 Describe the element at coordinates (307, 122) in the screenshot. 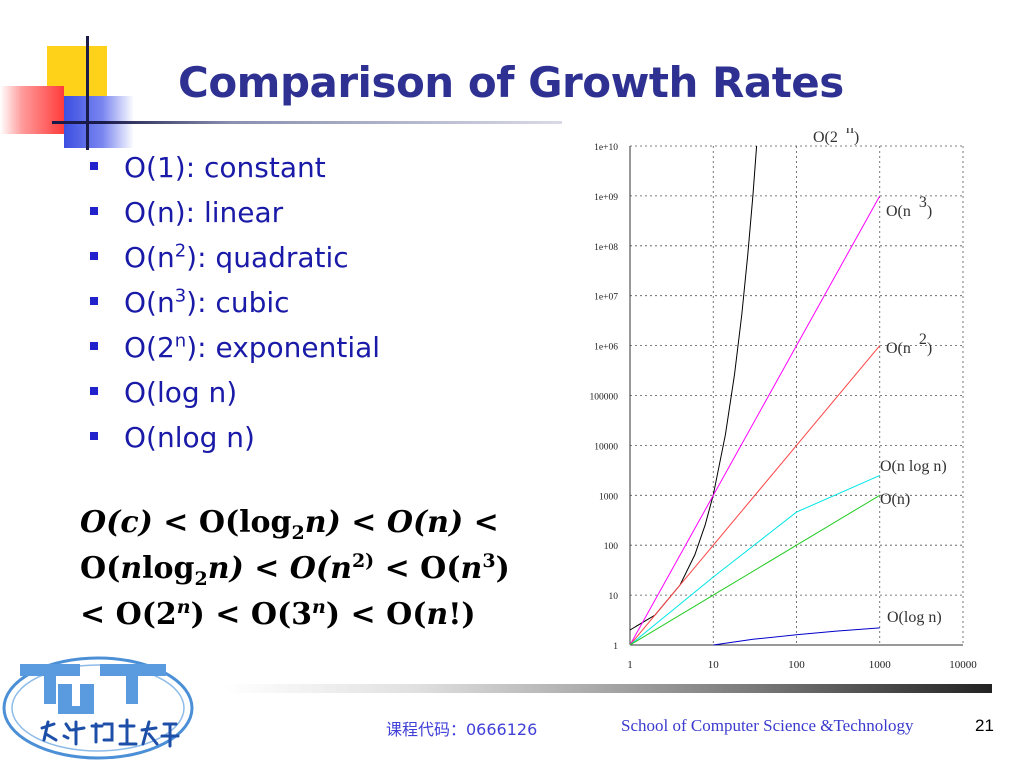

I see `title-underline` at that location.